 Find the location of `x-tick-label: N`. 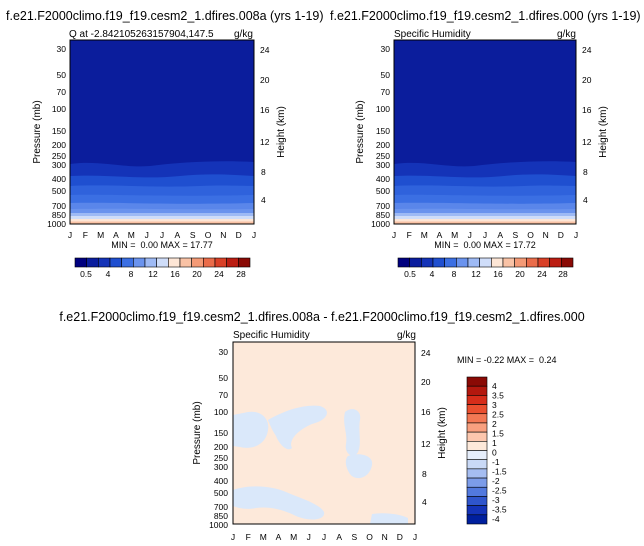

x-tick-label: N is located at coordinates (223, 235).